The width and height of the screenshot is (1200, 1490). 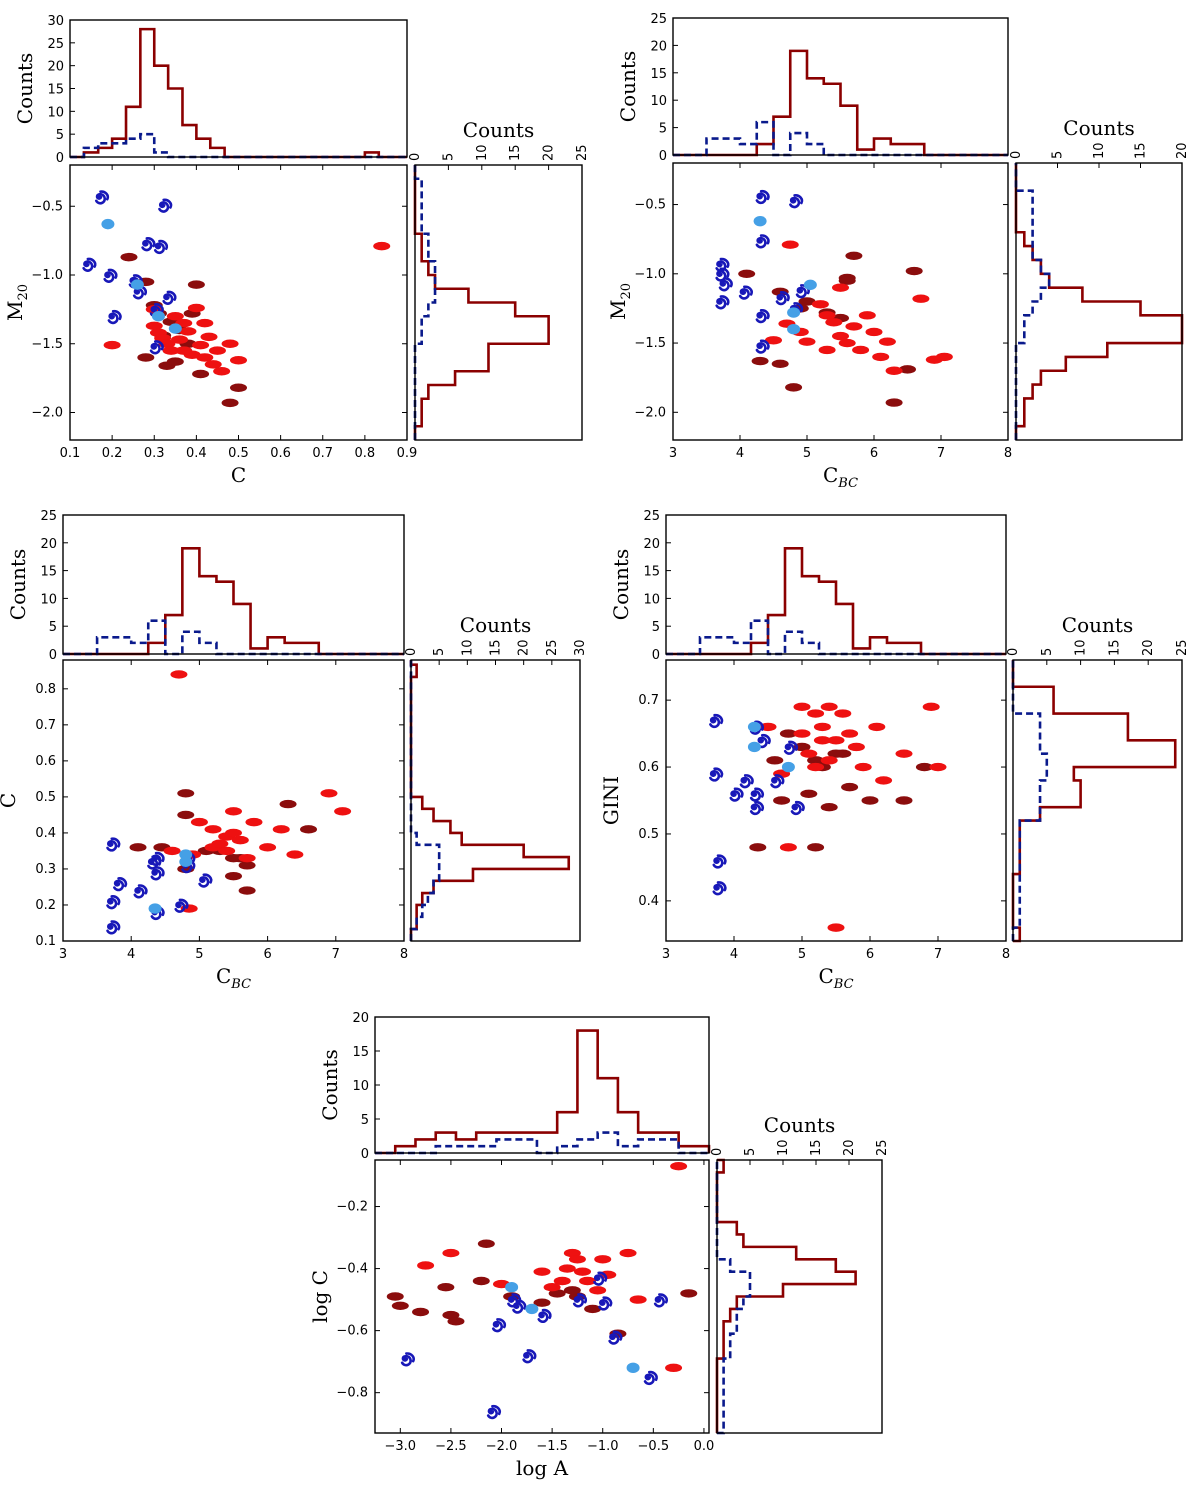 What do you see at coordinates (352, 1269) in the screenshot?
I see `y-tick-label: −0.4` at bounding box center [352, 1269].